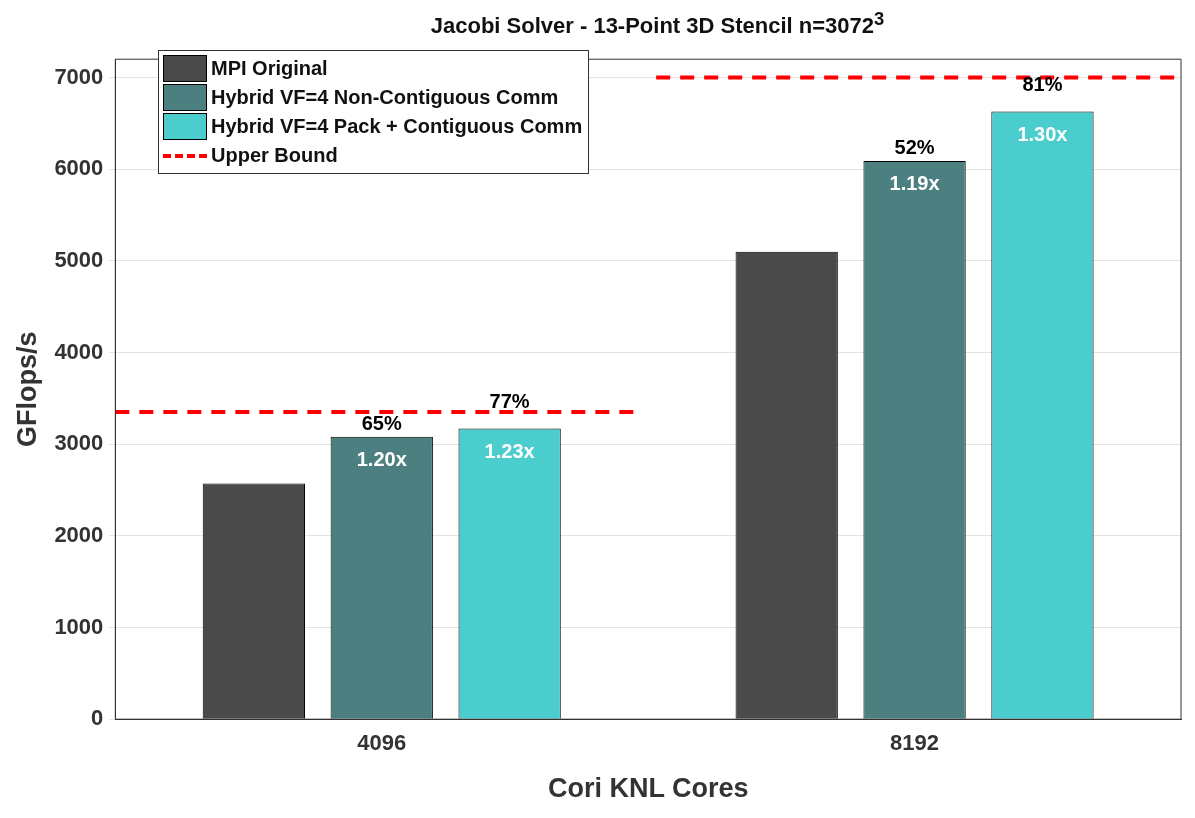  What do you see at coordinates (914, 147) in the screenshot?
I see `annotation: 52%` at bounding box center [914, 147].